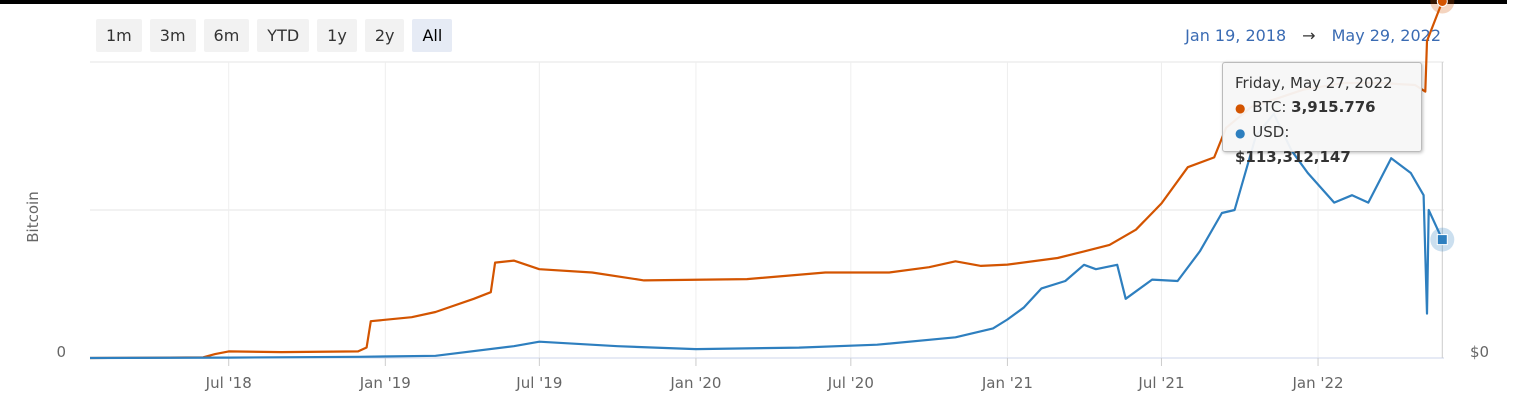  Describe the element at coordinates (1386, 35) in the screenshot. I see `date-range-to: May 29, 2022` at that location.